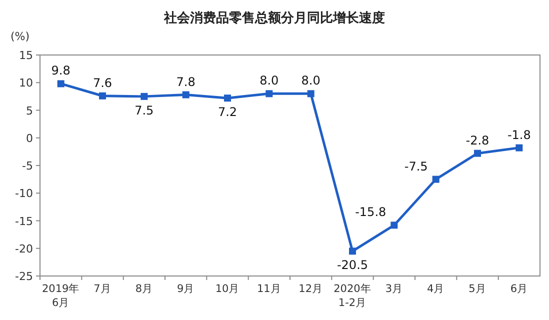 This screenshot has height=320, width=549. I want to click on x-tick-label: 8月, so click(144, 289).